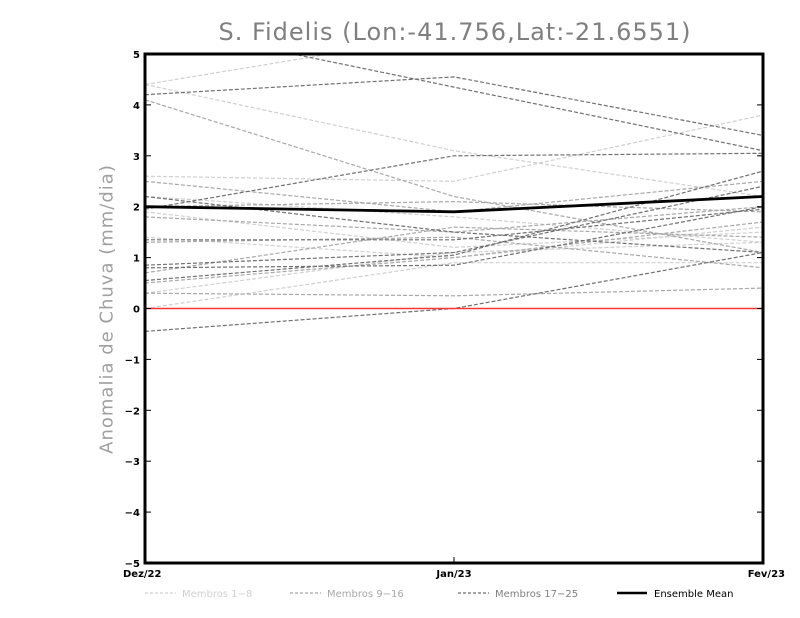 The image size is (800, 618). I want to click on ensemble-mean-line, so click(454, 204).